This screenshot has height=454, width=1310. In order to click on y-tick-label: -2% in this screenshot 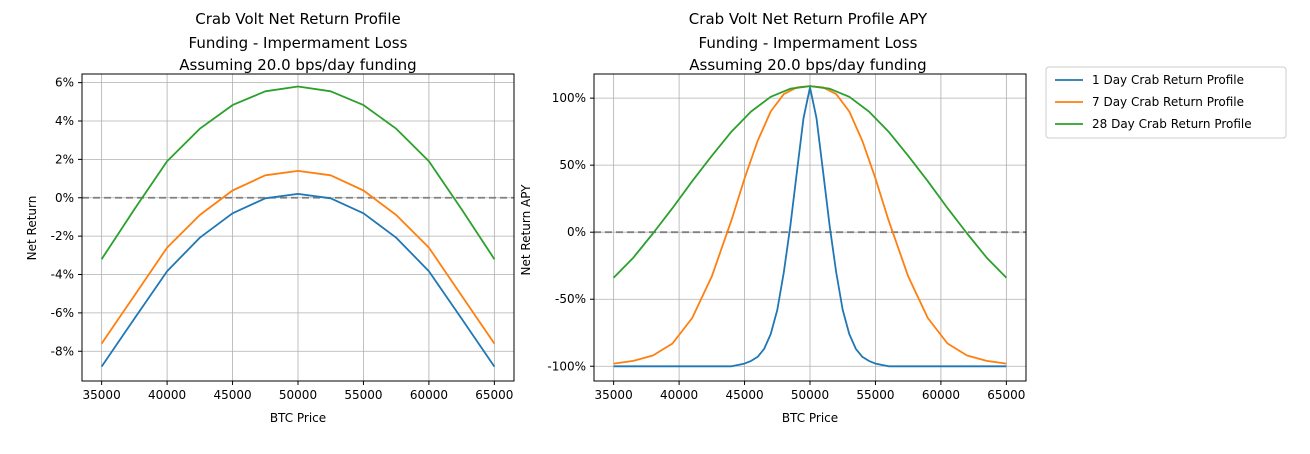, I will do `click(62, 236)`.